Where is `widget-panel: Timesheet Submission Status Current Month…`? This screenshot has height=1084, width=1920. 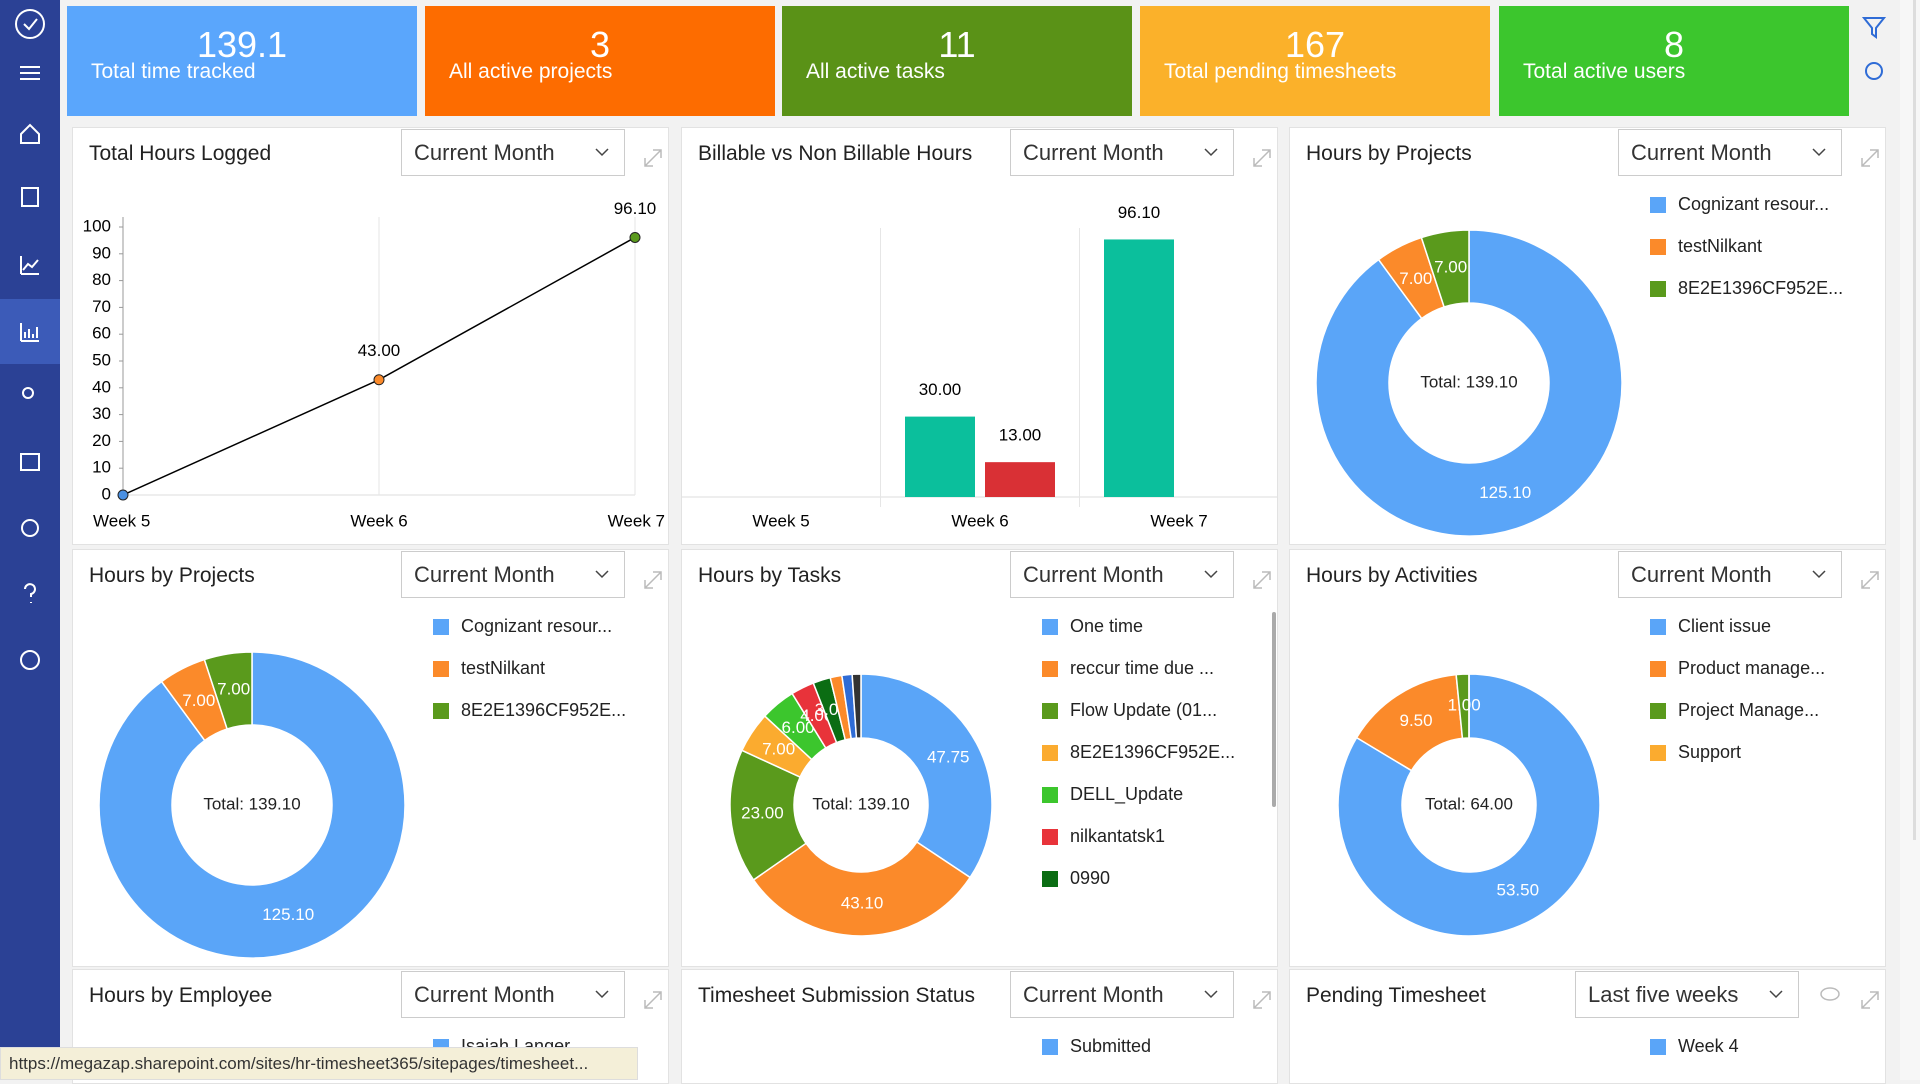 widget-panel: Timesheet Submission Status Current Month… is located at coordinates (979, 1026).